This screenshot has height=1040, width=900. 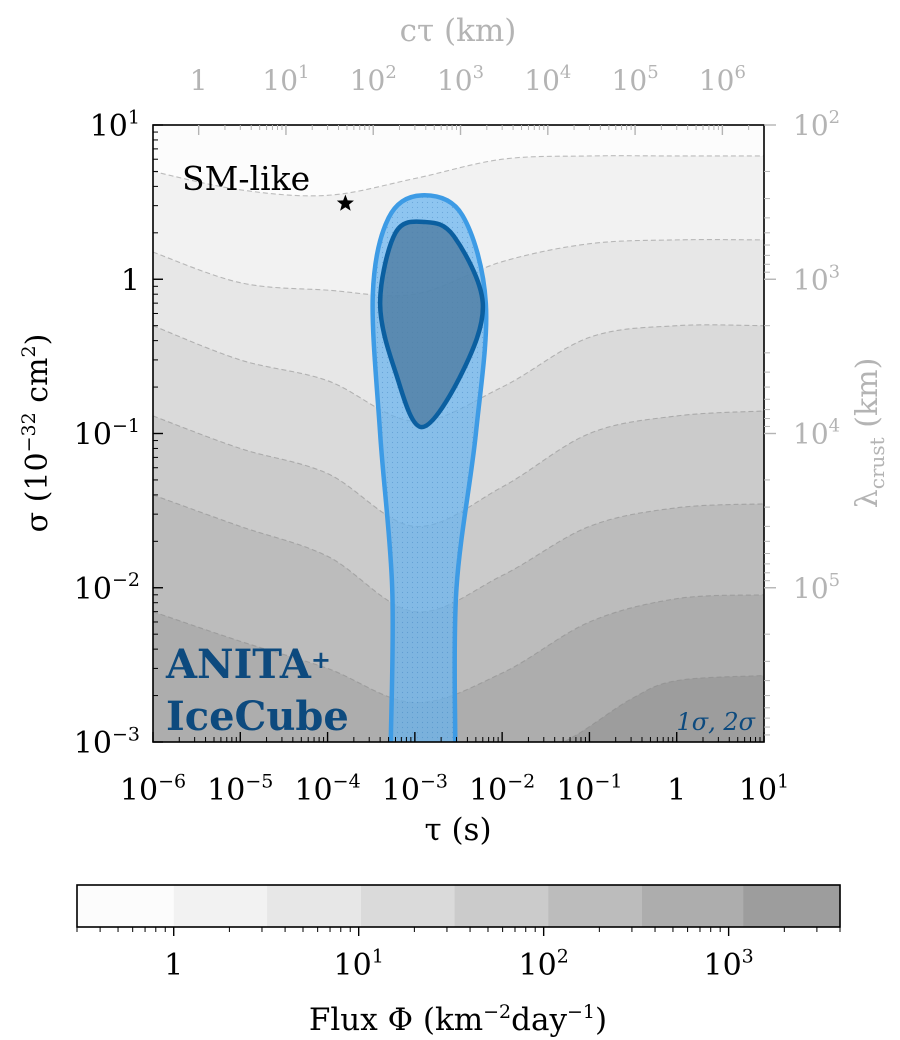 I want to click on y-axis-title-unit-exp: 2, so click(x=29, y=351).